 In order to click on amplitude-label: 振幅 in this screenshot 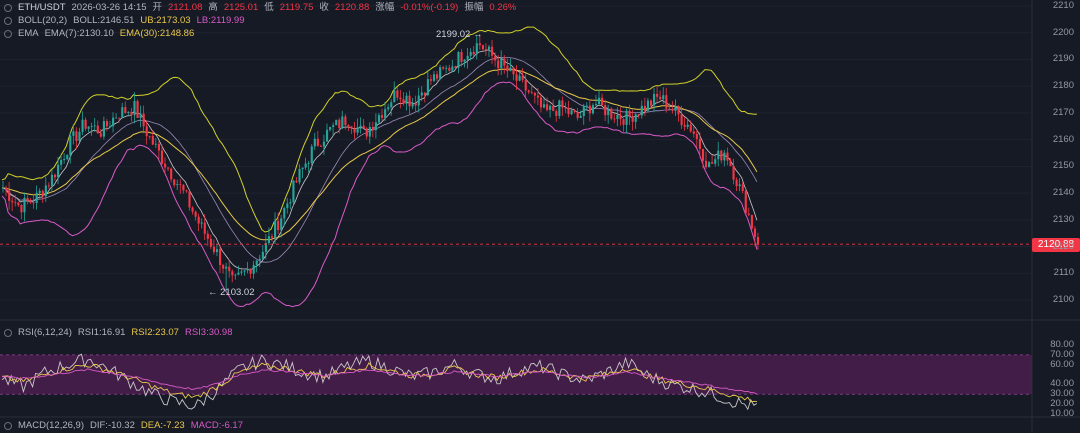, I will do `click(474, 7)`.